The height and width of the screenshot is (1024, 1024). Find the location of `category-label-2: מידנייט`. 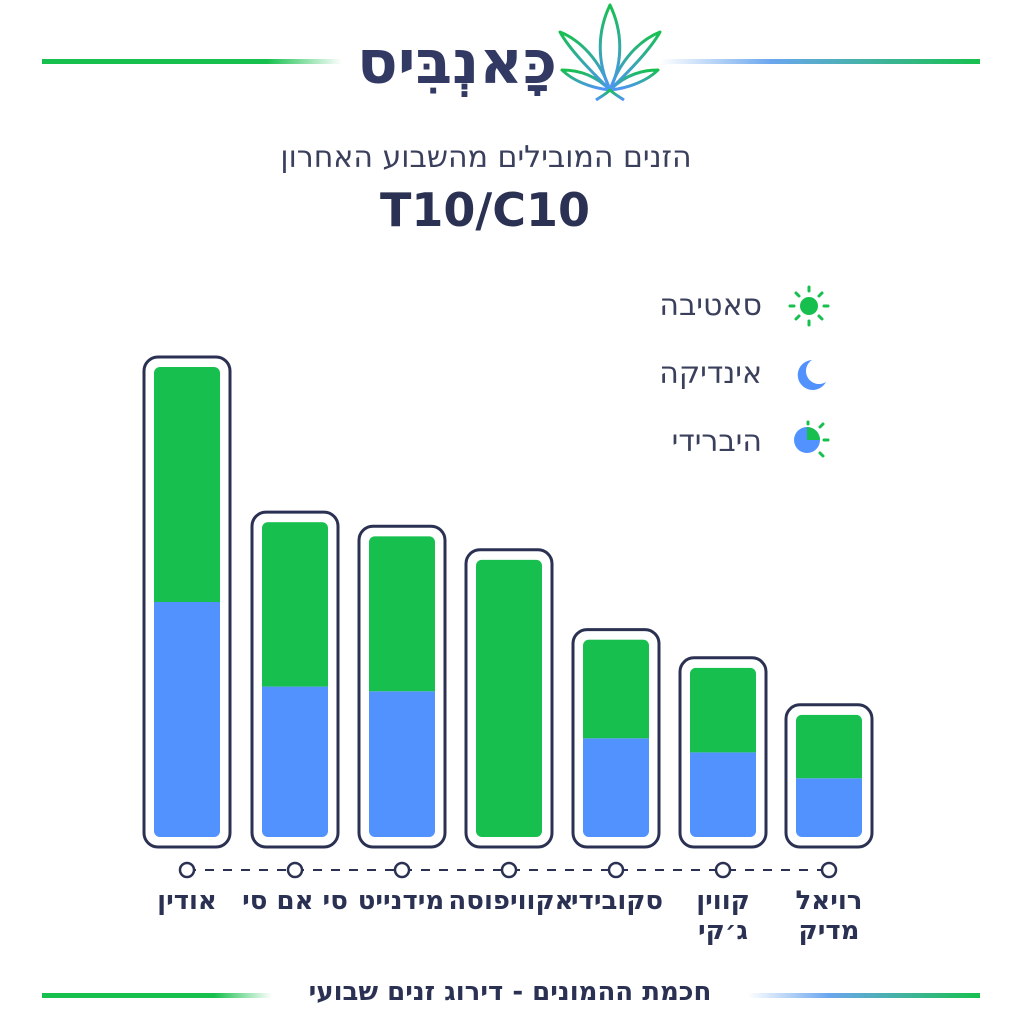

category-label-2: מידנייט is located at coordinates (401, 901).